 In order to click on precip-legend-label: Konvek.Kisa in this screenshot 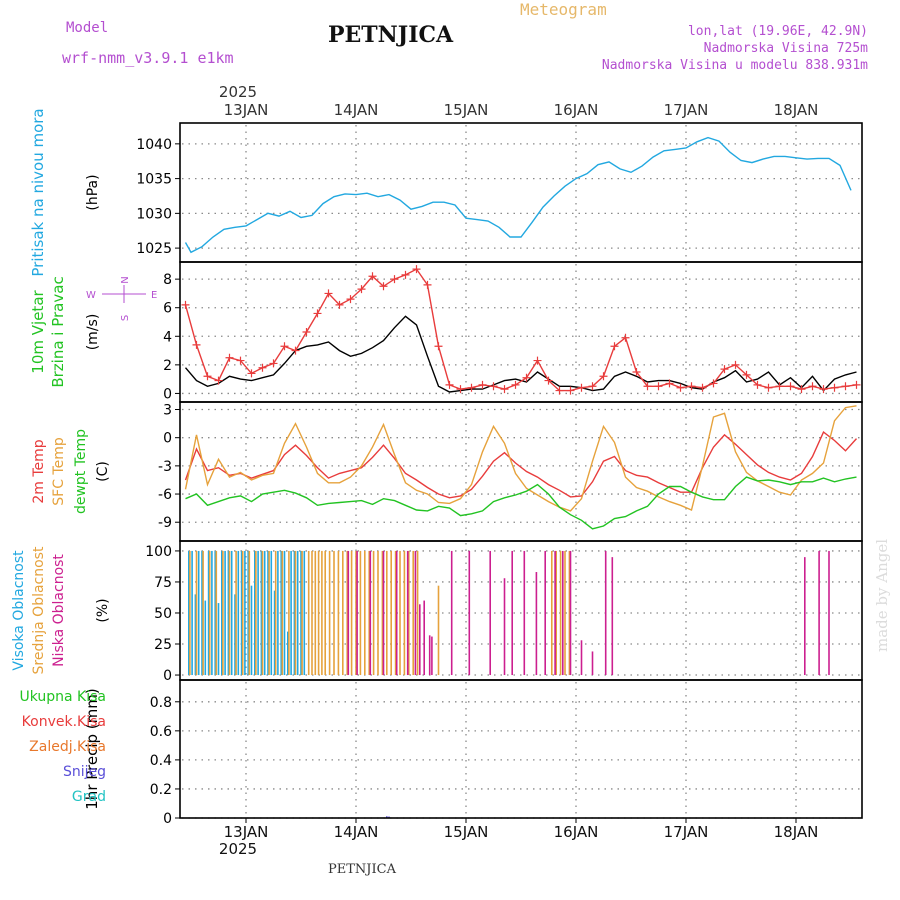, I will do `click(64, 722)`.